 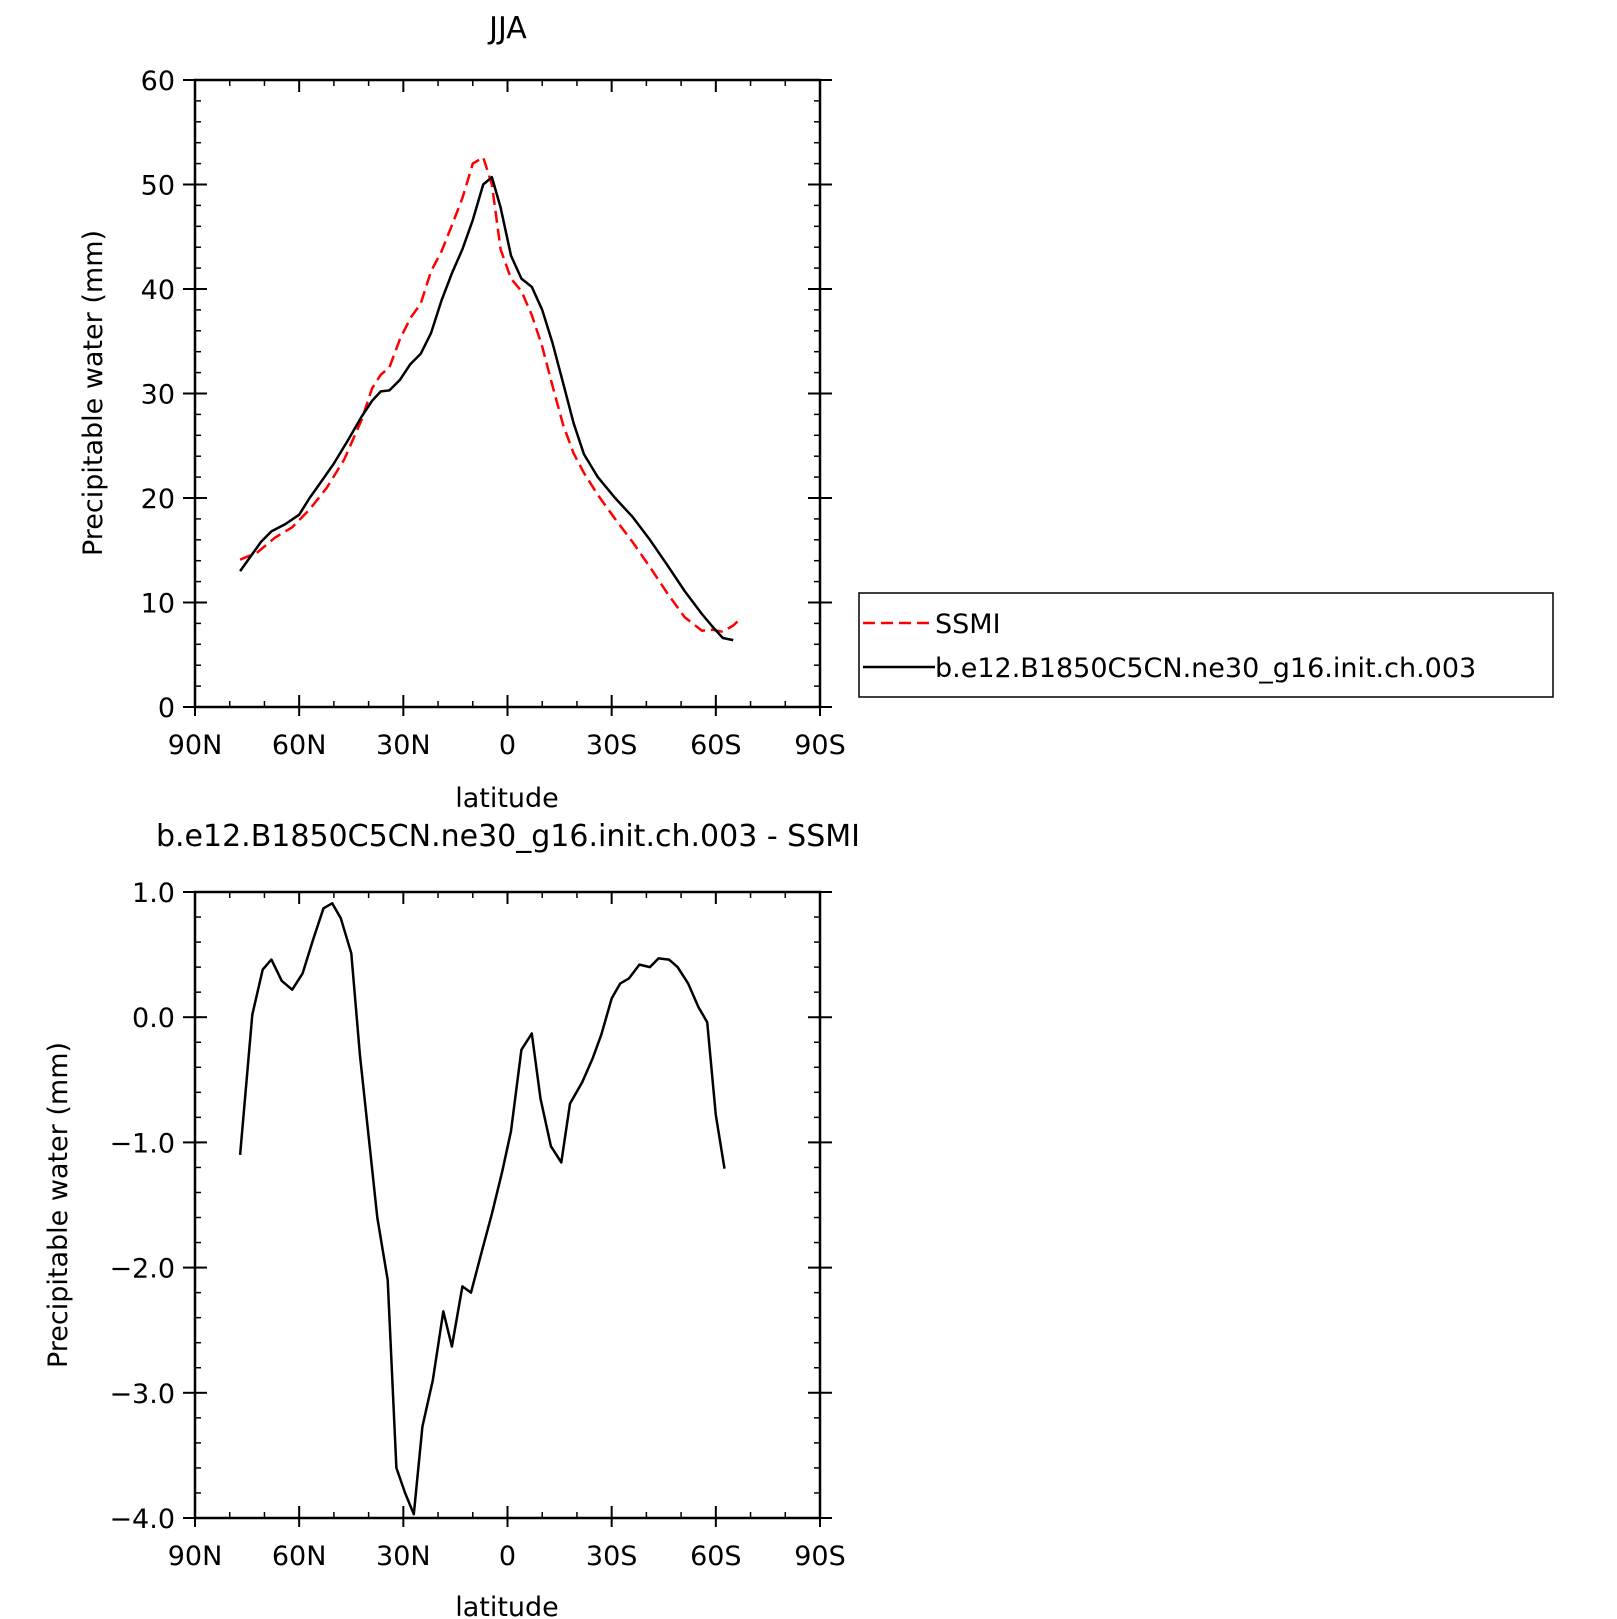 I want to click on legend-model-label: b.e12.B1850C5CN.ne30_g16.init.ch.003, so click(x=1205, y=668).